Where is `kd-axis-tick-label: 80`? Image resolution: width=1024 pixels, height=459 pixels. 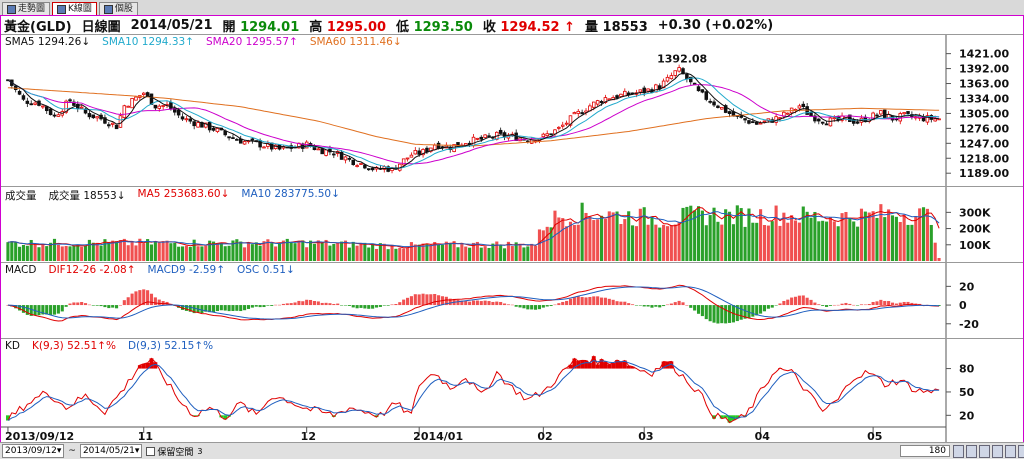 kd-axis-tick-label: 80 is located at coordinates (967, 369).